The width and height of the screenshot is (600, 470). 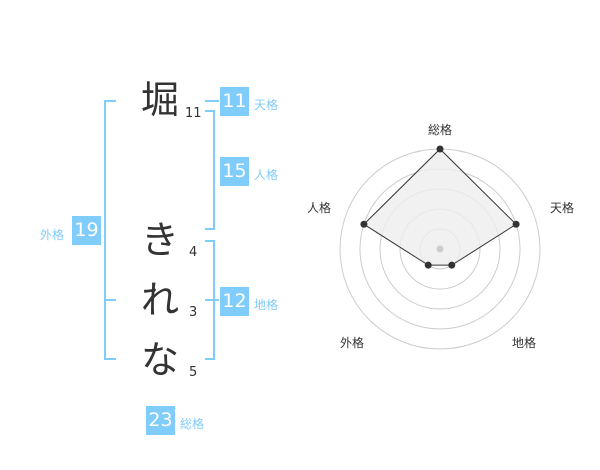 What do you see at coordinates (105, 230) in the screenshot?
I see `gaikaku-bracket` at bounding box center [105, 230].